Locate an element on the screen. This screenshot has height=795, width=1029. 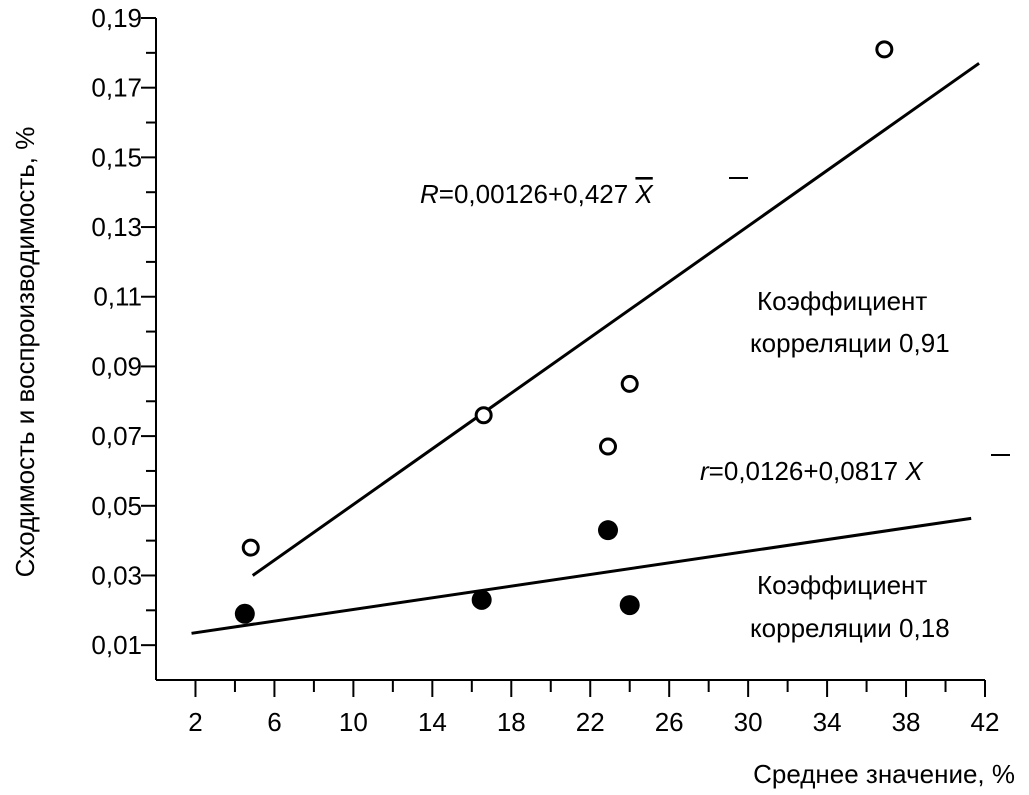
correlation-R-line1: Коэффициент is located at coordinates (842, 301).